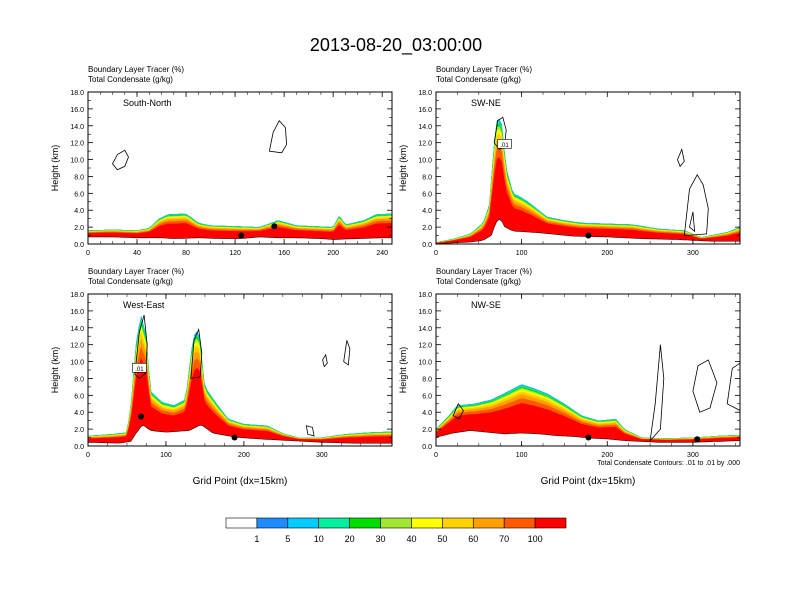 The height and width of the screenshot is (612, 792). Describe the element at coordinates (442, 539) in the screenshot. I see `colorbar-label: 50` at that location.